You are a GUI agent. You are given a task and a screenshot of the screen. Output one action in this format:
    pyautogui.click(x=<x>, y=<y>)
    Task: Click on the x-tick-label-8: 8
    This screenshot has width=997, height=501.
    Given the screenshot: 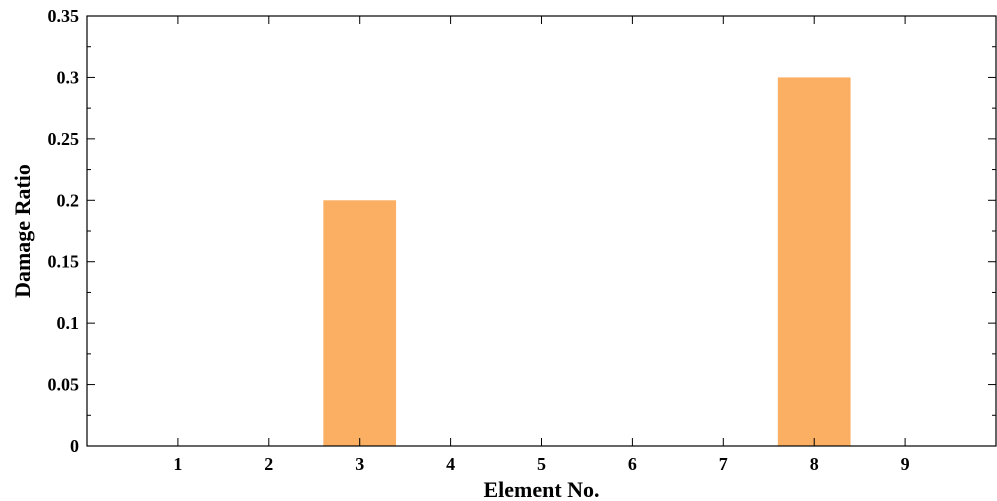 What is the action you would take?
    pyautogui.click(x=814, y=464)
    